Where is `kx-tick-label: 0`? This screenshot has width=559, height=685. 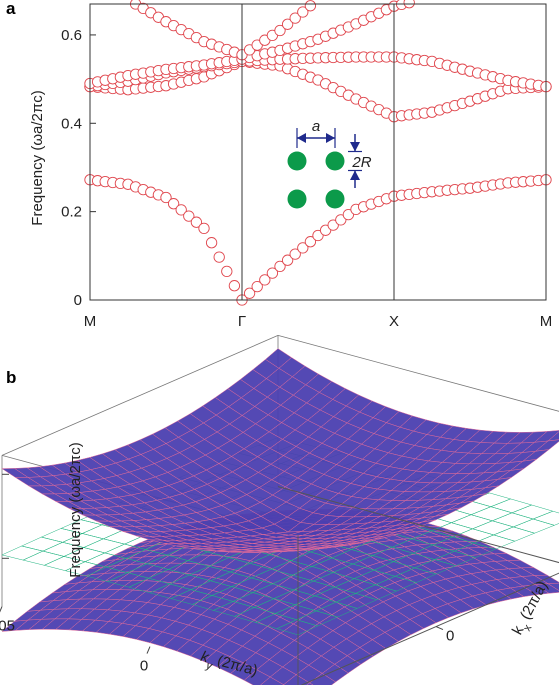
kx-tick-label: 0 is located at coordinates (450, 636).